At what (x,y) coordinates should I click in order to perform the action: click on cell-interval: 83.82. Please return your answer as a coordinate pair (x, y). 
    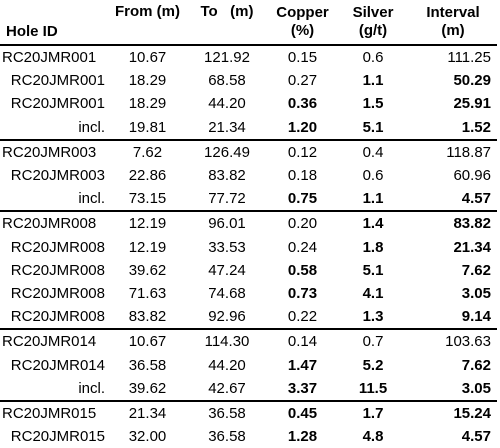
    Looking at the image, I should click on (453, 223).